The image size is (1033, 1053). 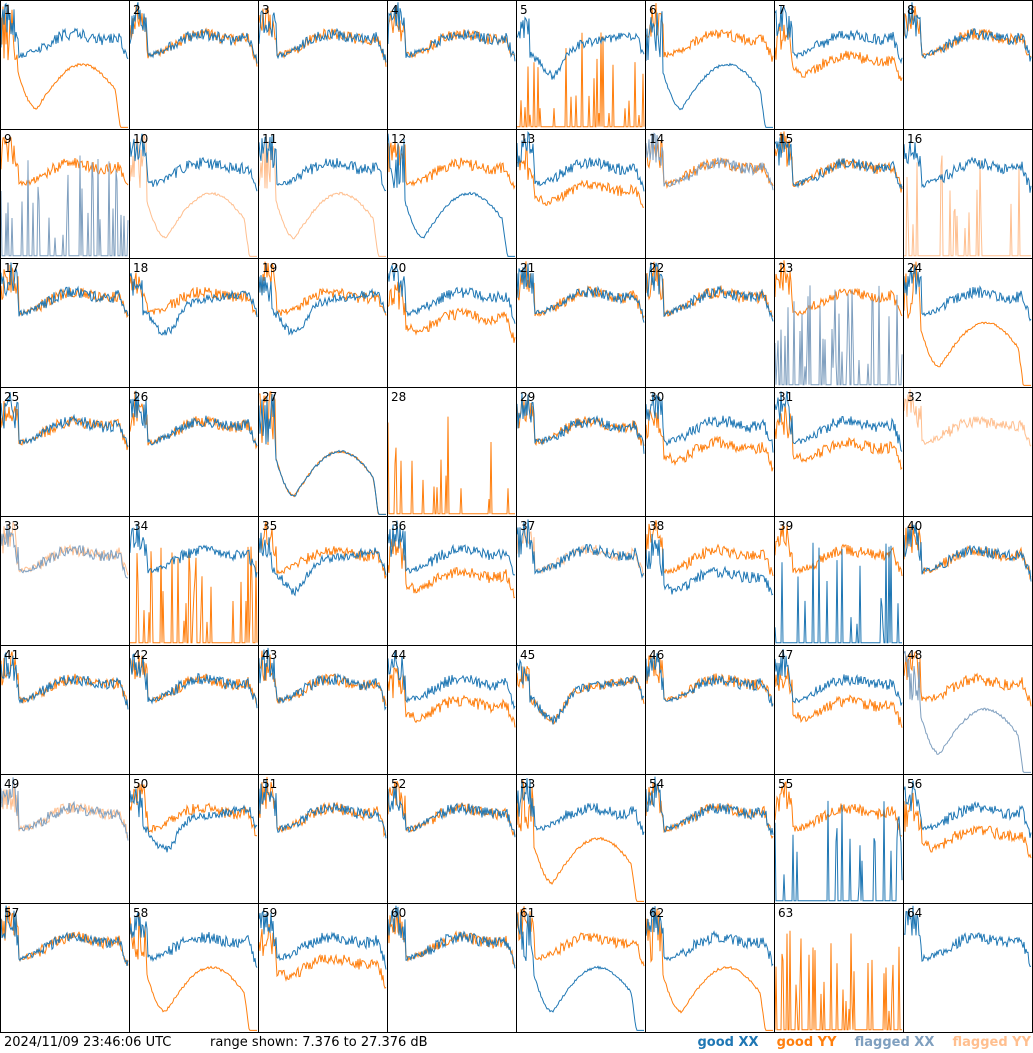 What do you see at coordinates (88, 1042) in the screenshot?
I see `timestamp: 2024/11/09 23:46:06 UTC` at bounding box center [88, 1042].